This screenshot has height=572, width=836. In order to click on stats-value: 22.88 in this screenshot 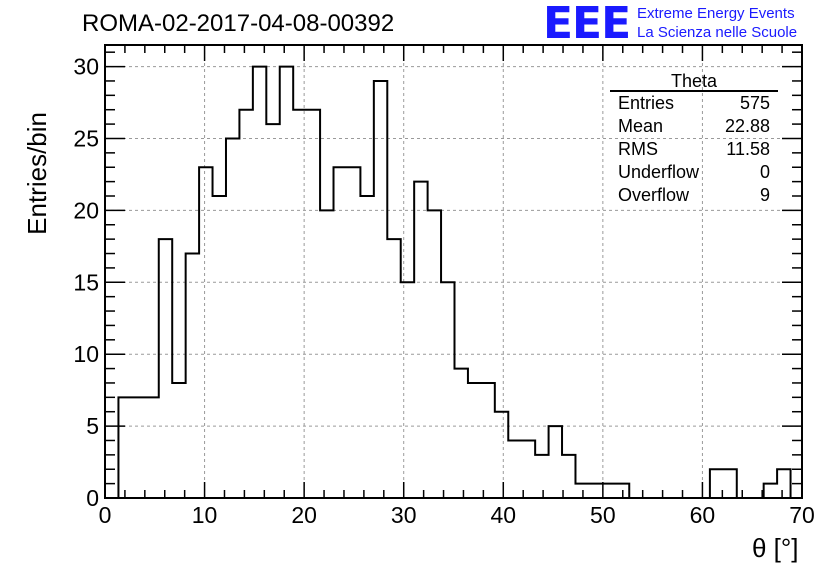, I will do `click(747, 126)`.